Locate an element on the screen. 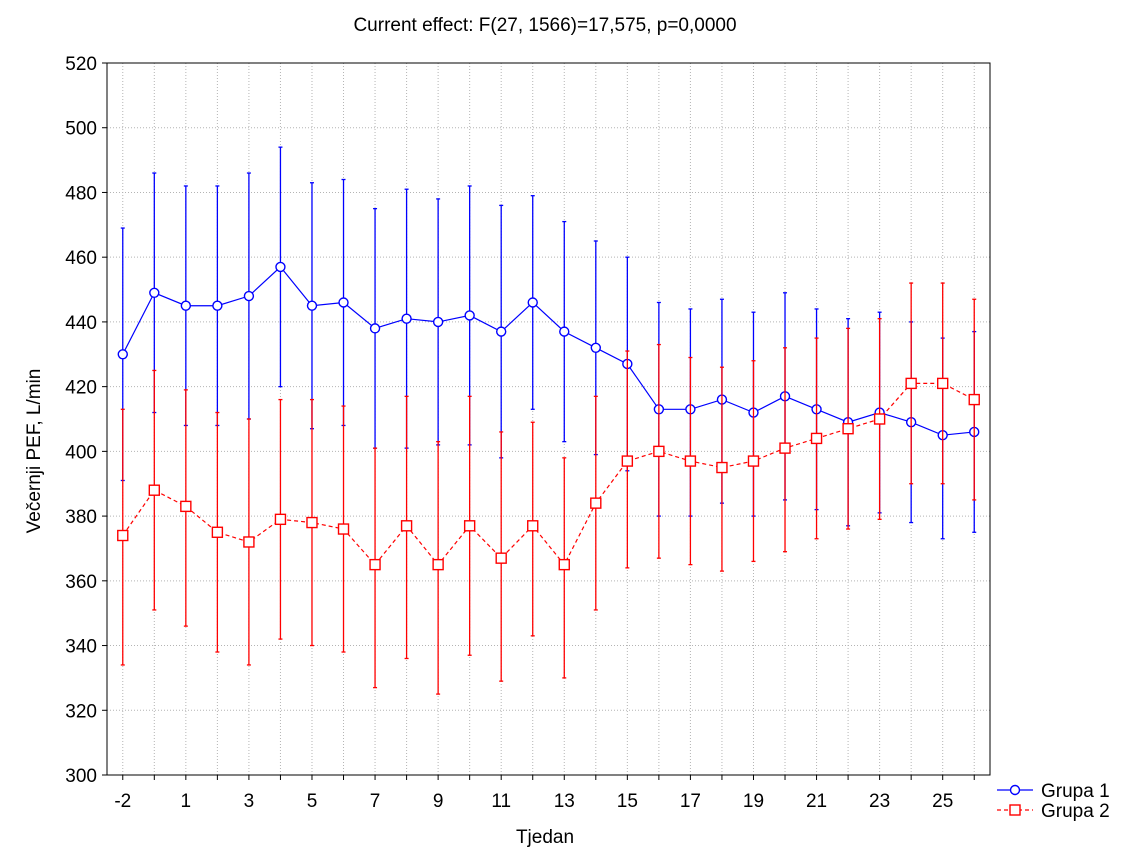 The width and height of the screenshot is (1147, 860). y-tick-label: 460 is located at coordinates (81, 258).